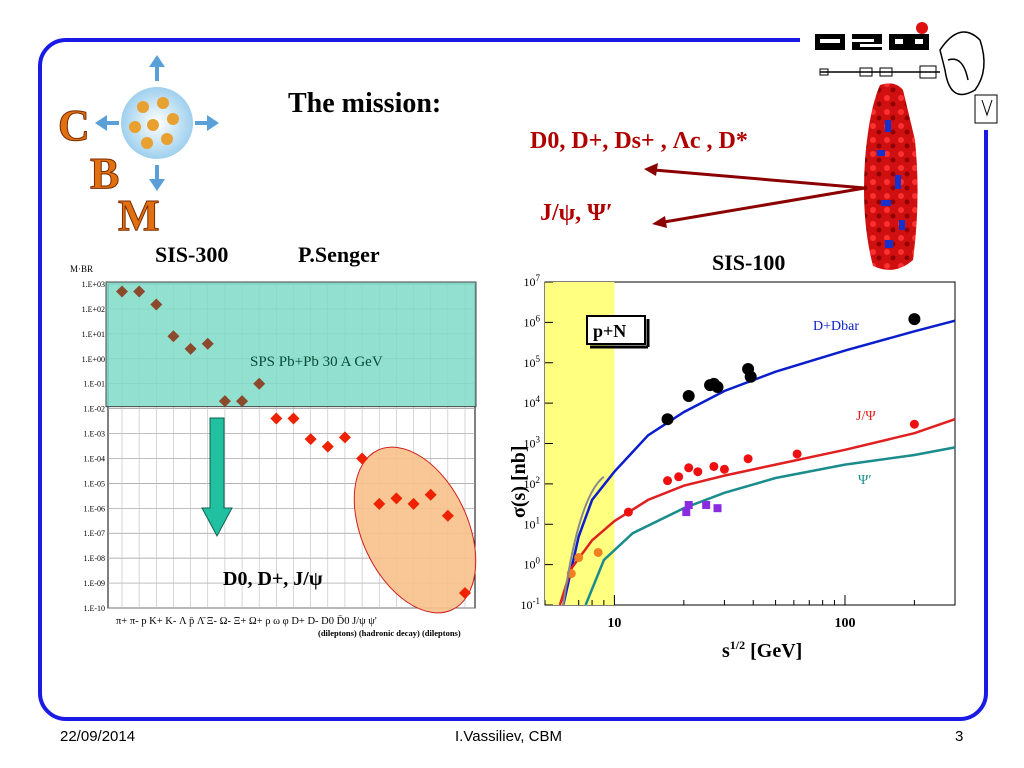  Describe the element at coordinates (508, 736) in the screenshot. I see `footer-center: I.Vassiliev, CBM` at that location.